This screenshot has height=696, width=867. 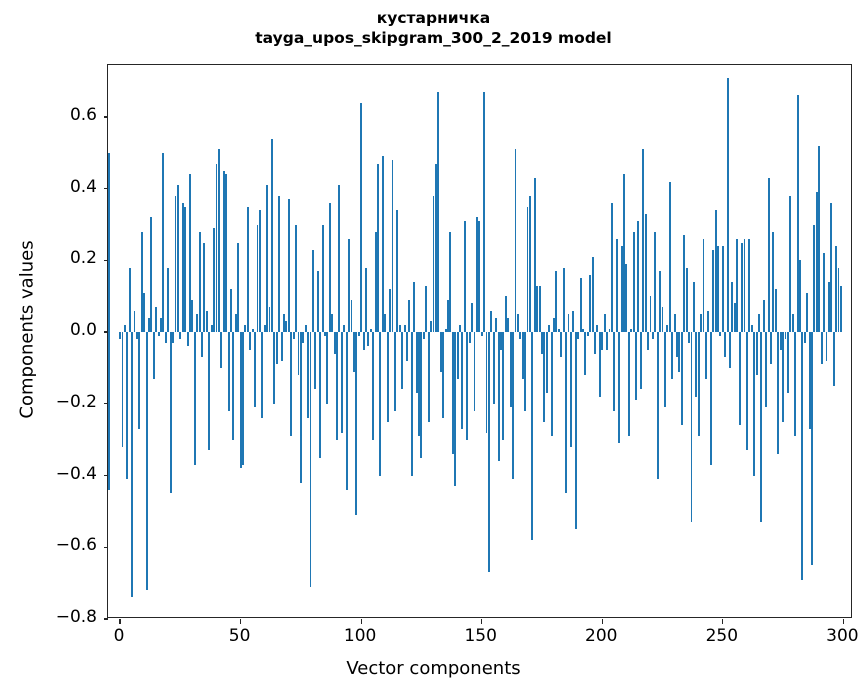 I want to click on x-axis-label: Vector components, so click(x=433, y=668).